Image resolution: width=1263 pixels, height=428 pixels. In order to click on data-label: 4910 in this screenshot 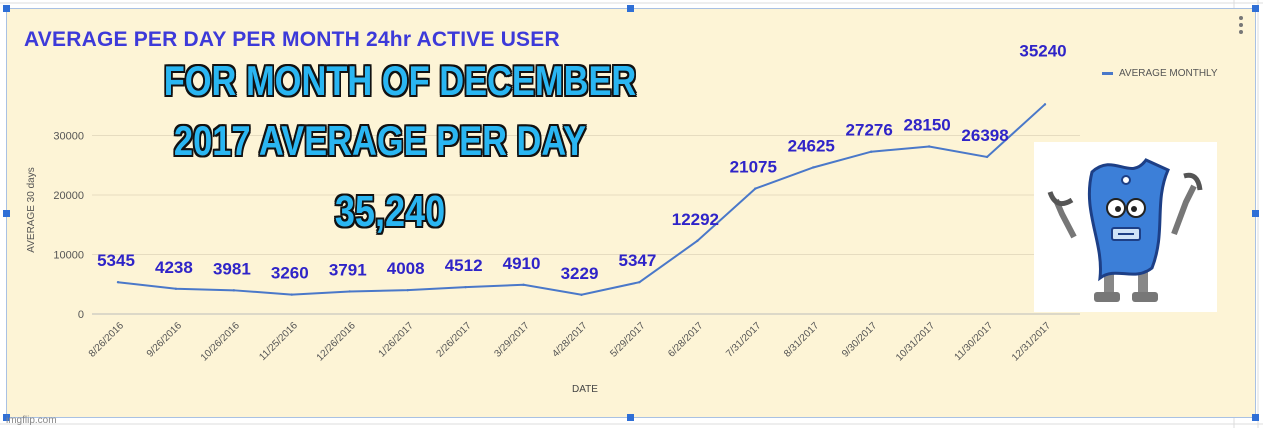, I will do `click(522, 263)`.